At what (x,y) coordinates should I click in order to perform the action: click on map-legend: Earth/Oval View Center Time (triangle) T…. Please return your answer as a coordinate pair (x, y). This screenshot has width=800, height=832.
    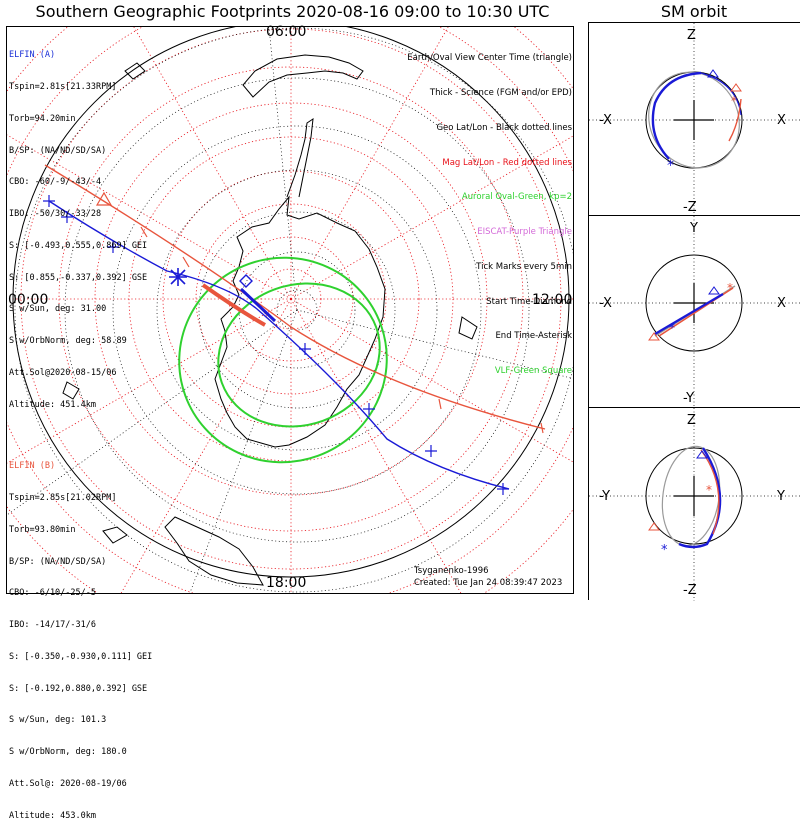
    Looking at the image, I should click on (489, 209).